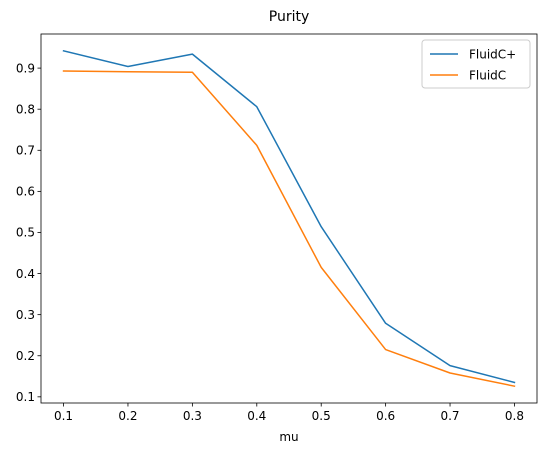  I want to click on x-tick-label: 0.7, so click(449, 416).